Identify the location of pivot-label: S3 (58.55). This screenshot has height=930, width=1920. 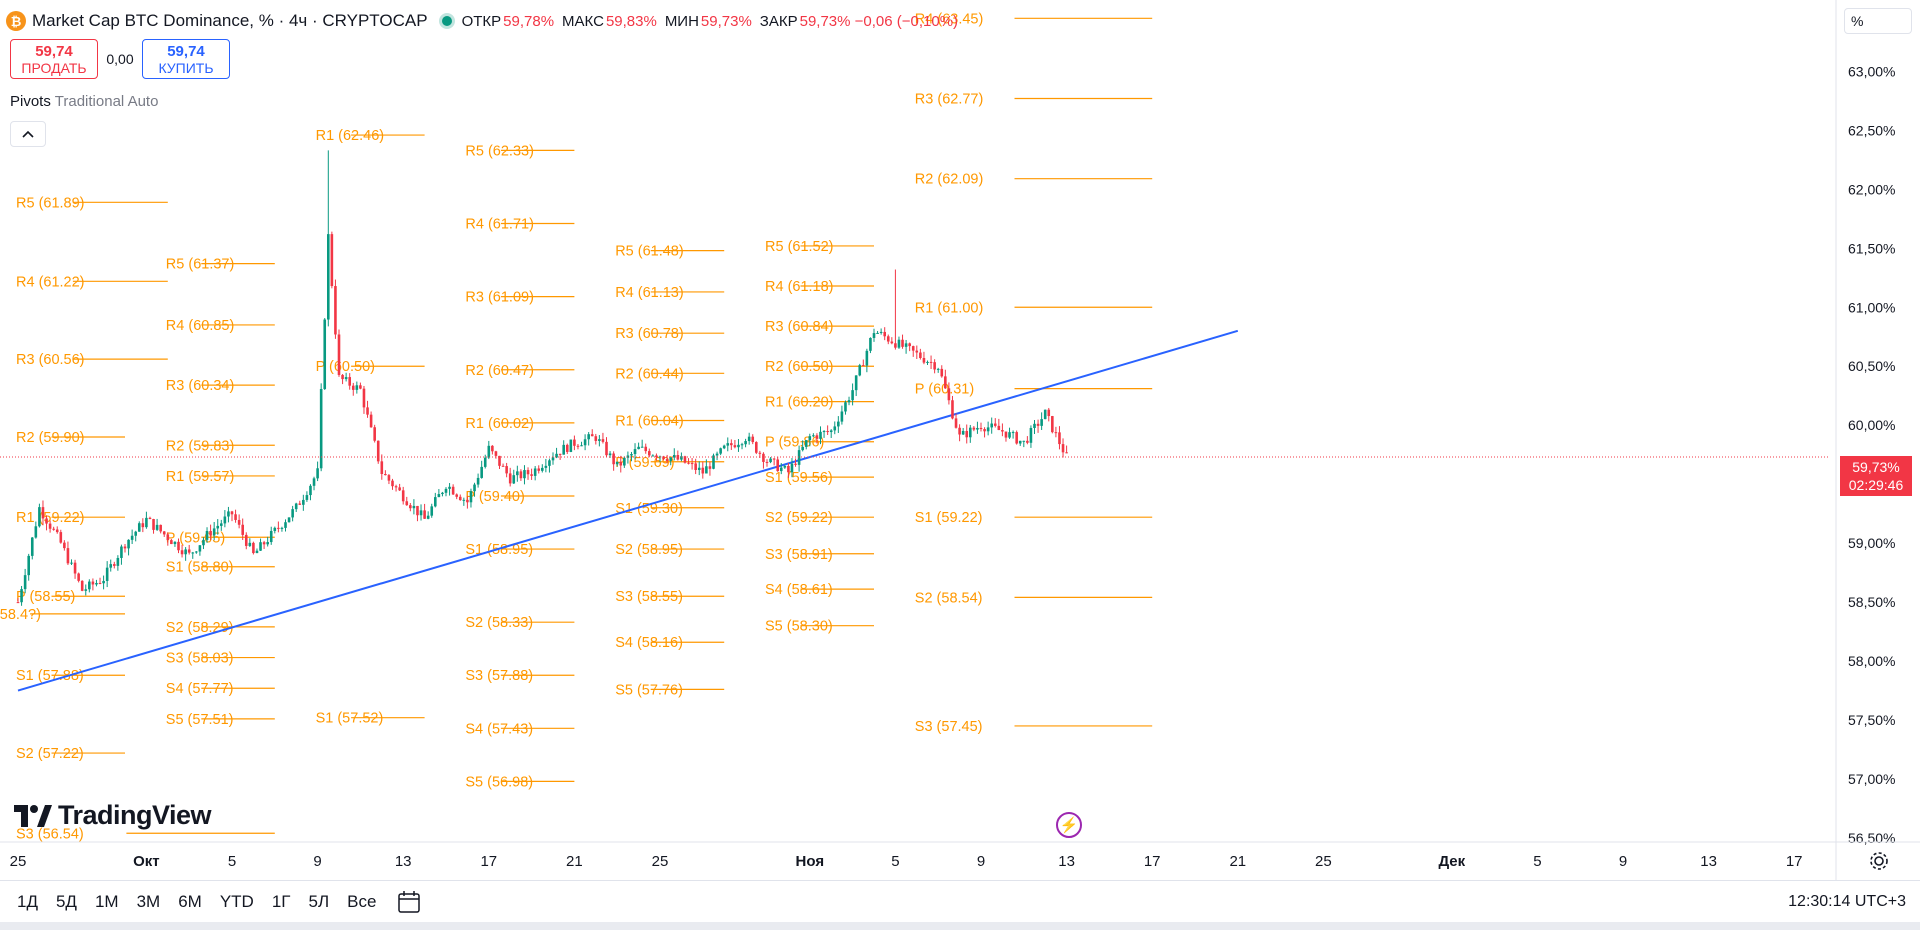
(649, 597).